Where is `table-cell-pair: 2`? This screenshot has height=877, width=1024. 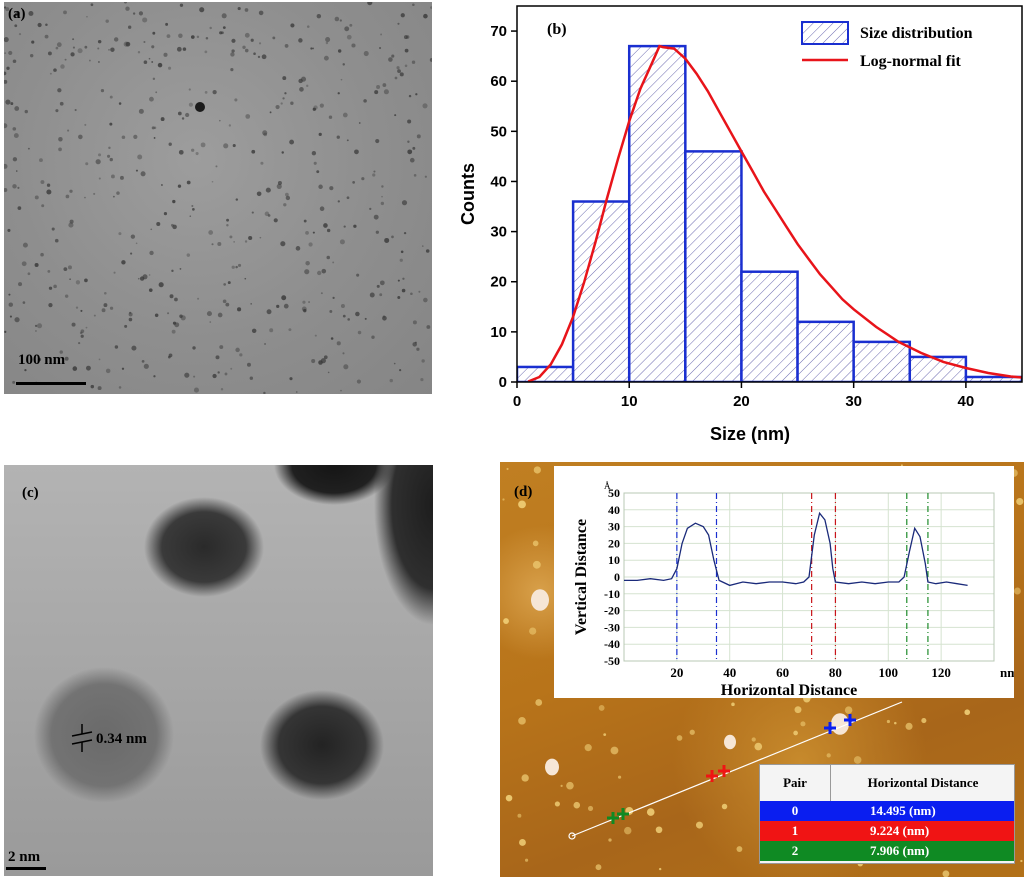
table-cell-pair: 2 is located at coordinates (795, 850).